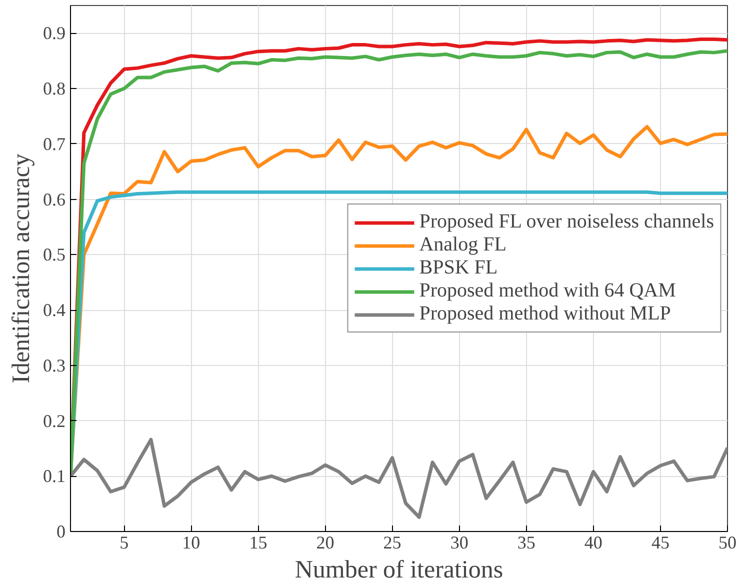  Describe the element at coordinates (54, 88) in the screenshot. I see `y-tick-label: 0.8` at that location.